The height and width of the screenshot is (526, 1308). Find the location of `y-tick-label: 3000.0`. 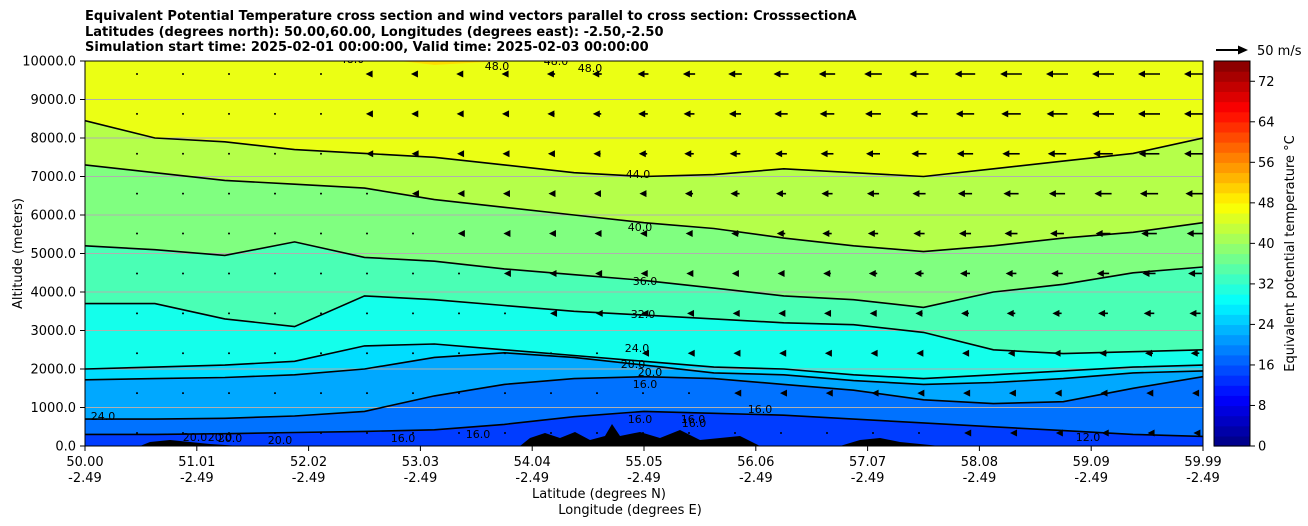

y-tick-label: 3000.0 is located at coordinates (54, 331).